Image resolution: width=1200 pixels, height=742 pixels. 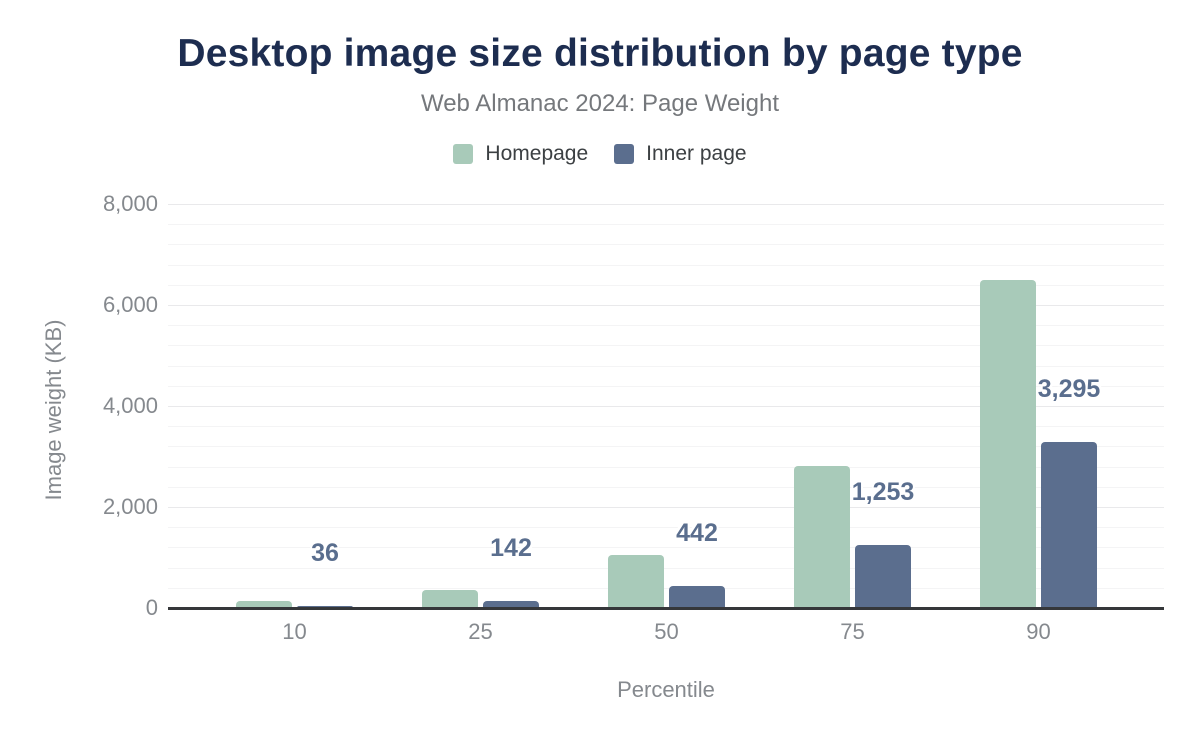 I want to click on legend-item-homepage: Homepage, so click(x=520, y=154).